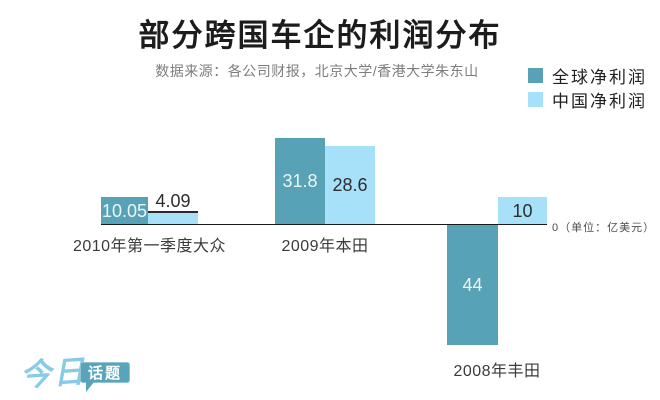 Image resolution: width=660 pixels, height=400 pixels. Describe the element at coordinates (317, 71) in the screenshot. I see `data-source: 数据来源：各公司财报，北京大学/香港大学朱东山` at that location.